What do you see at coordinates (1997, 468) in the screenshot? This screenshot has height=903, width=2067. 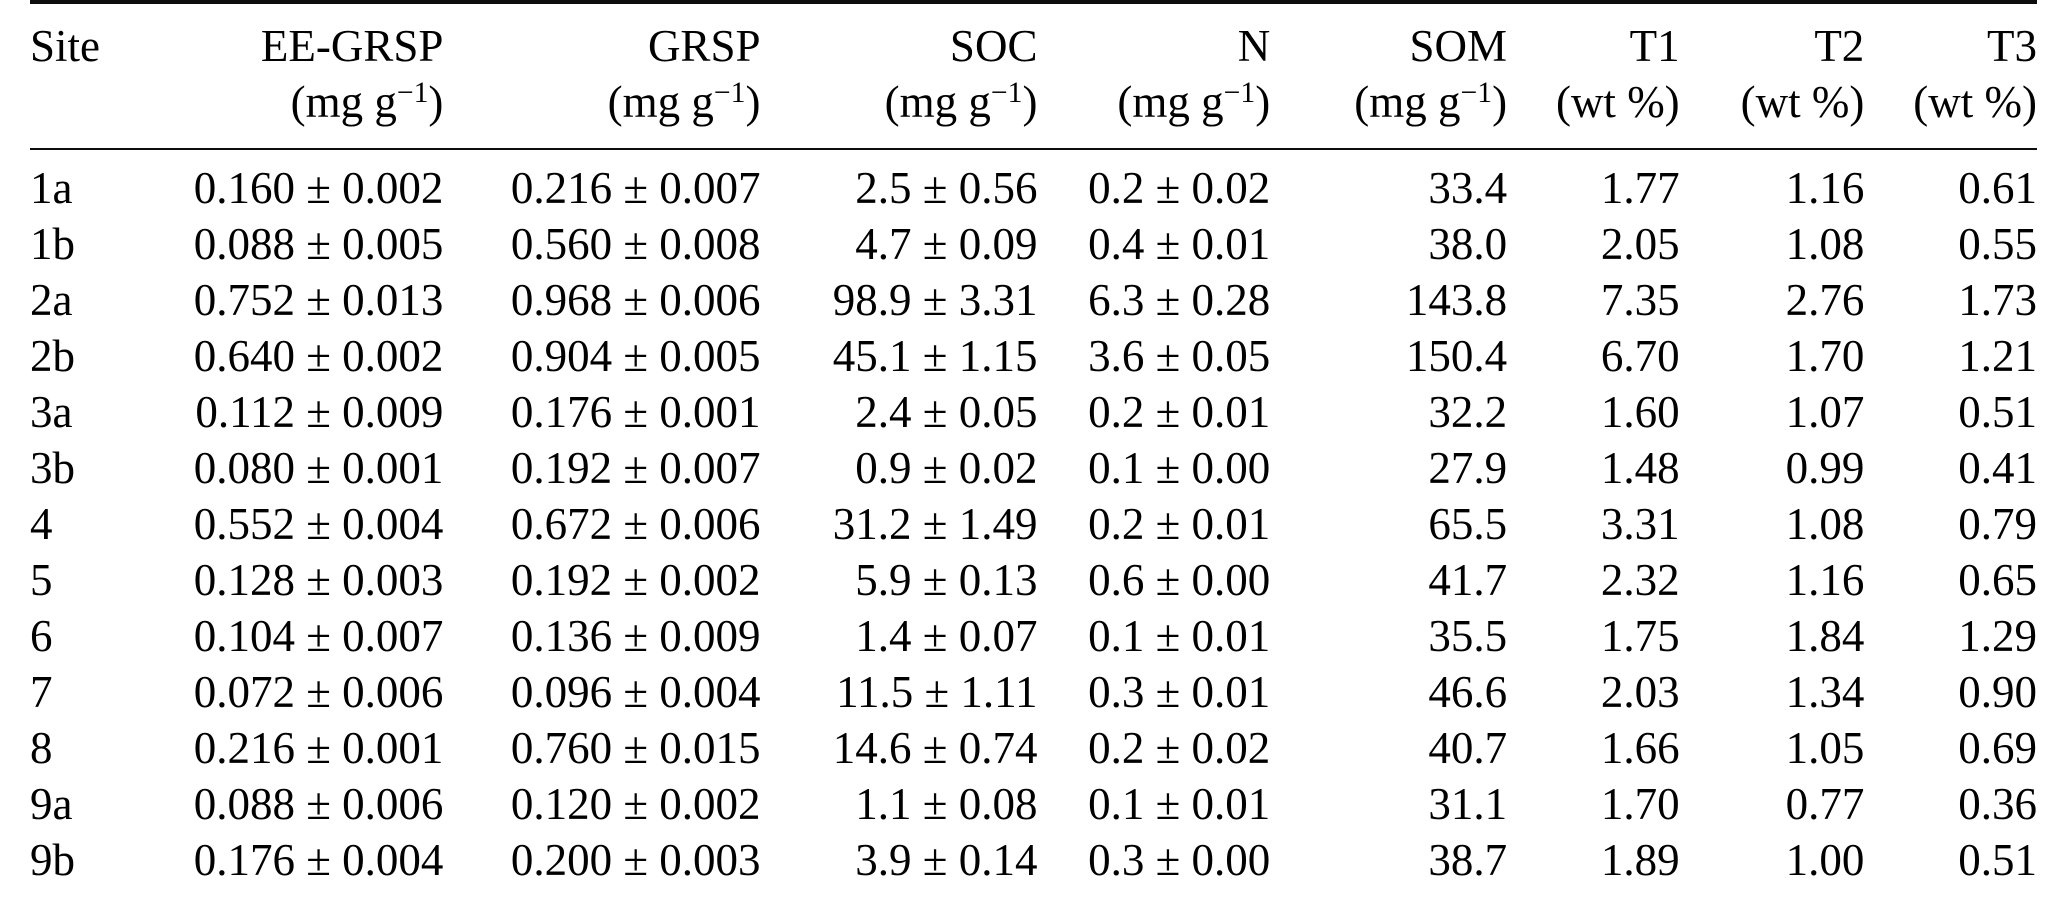 I see `t3-cell: 0.41` at bounding box center [1997, 468].